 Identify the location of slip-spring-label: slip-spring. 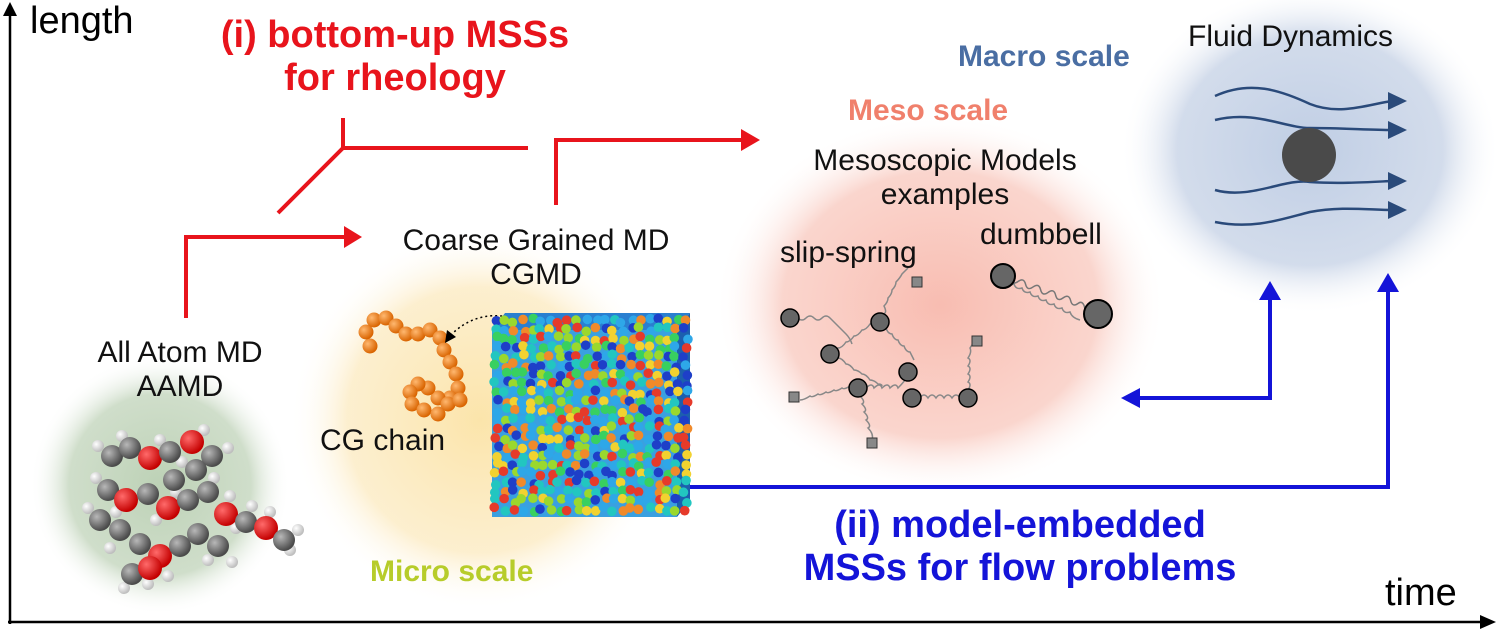
(848, 252).